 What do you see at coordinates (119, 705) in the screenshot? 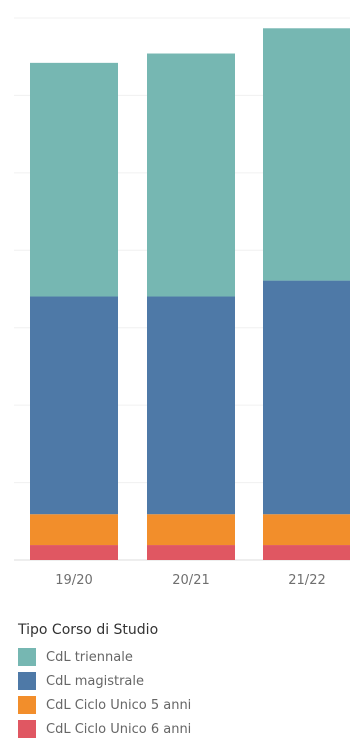
I see `legend-label: CdL Ciclo Unico 5 anni` at bounding box center [119, 705].